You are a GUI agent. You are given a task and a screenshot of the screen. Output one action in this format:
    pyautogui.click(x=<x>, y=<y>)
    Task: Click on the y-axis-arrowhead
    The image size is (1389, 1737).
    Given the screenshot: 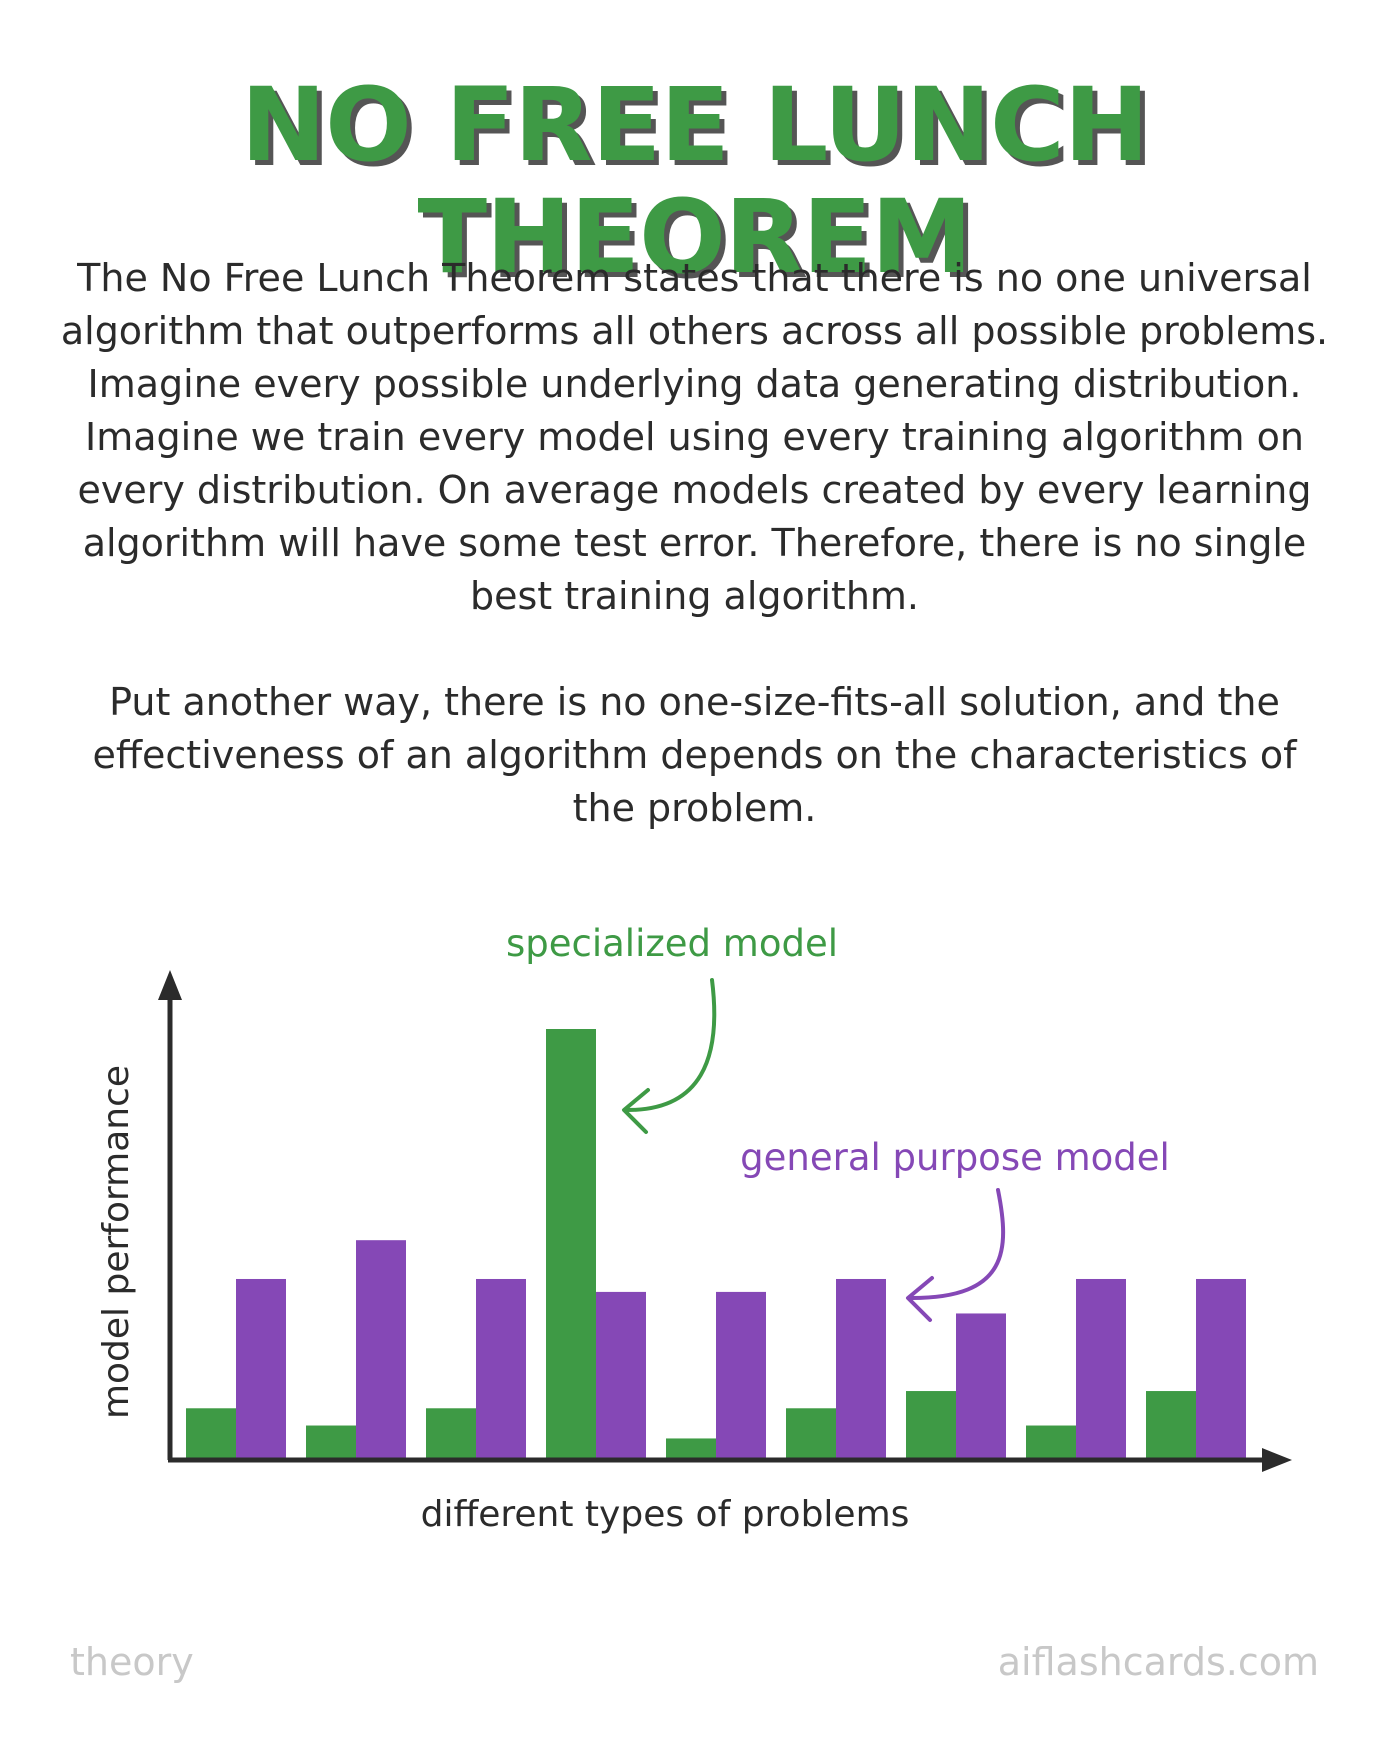 What is the action you would take?
    pyautogui.click(x=170, y=985)
    